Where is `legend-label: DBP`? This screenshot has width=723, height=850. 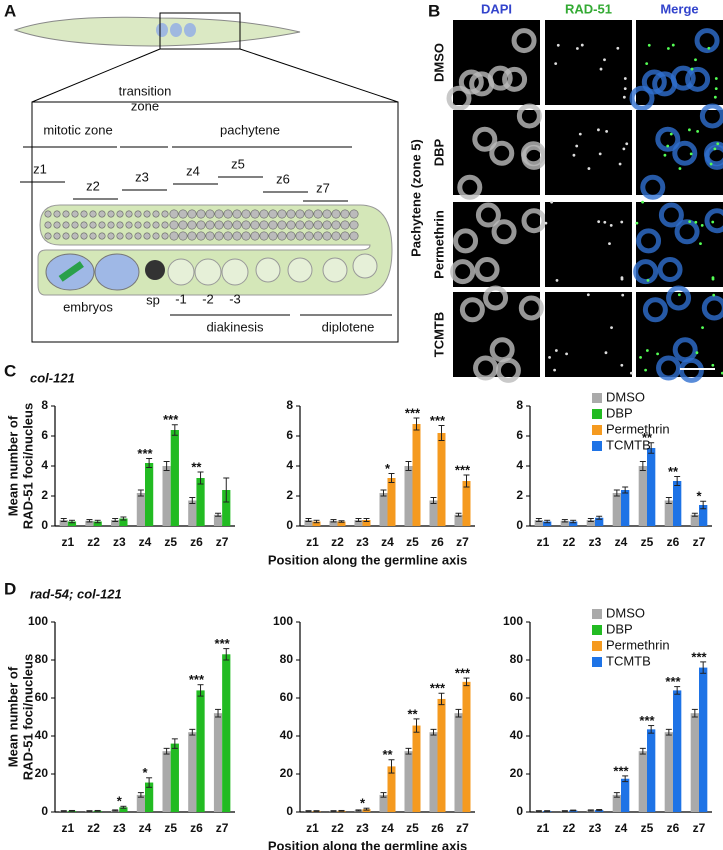 legend-label: DBP is located at coordinates (619, 412).